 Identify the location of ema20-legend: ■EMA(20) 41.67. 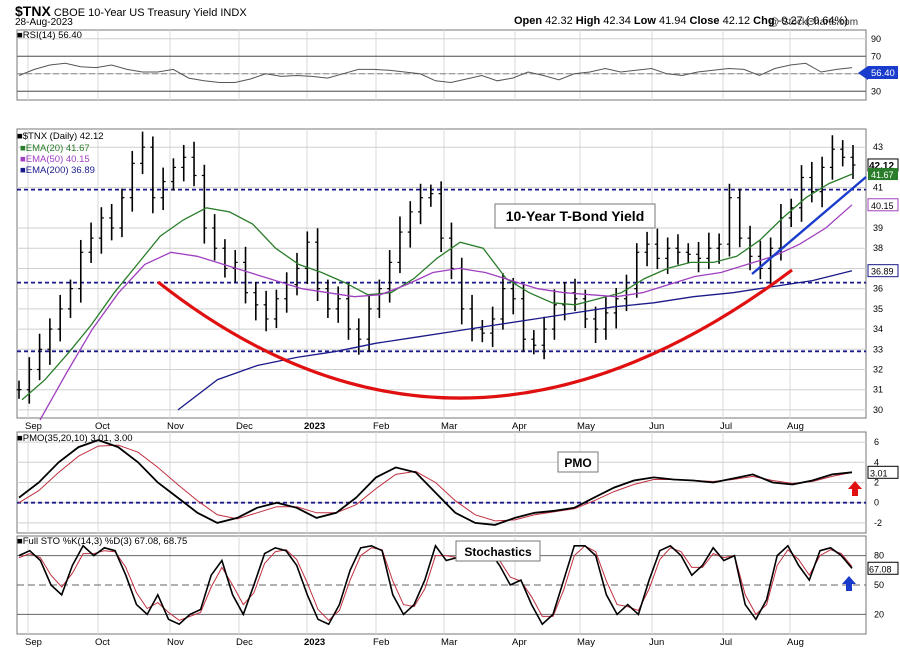
(55, 148).